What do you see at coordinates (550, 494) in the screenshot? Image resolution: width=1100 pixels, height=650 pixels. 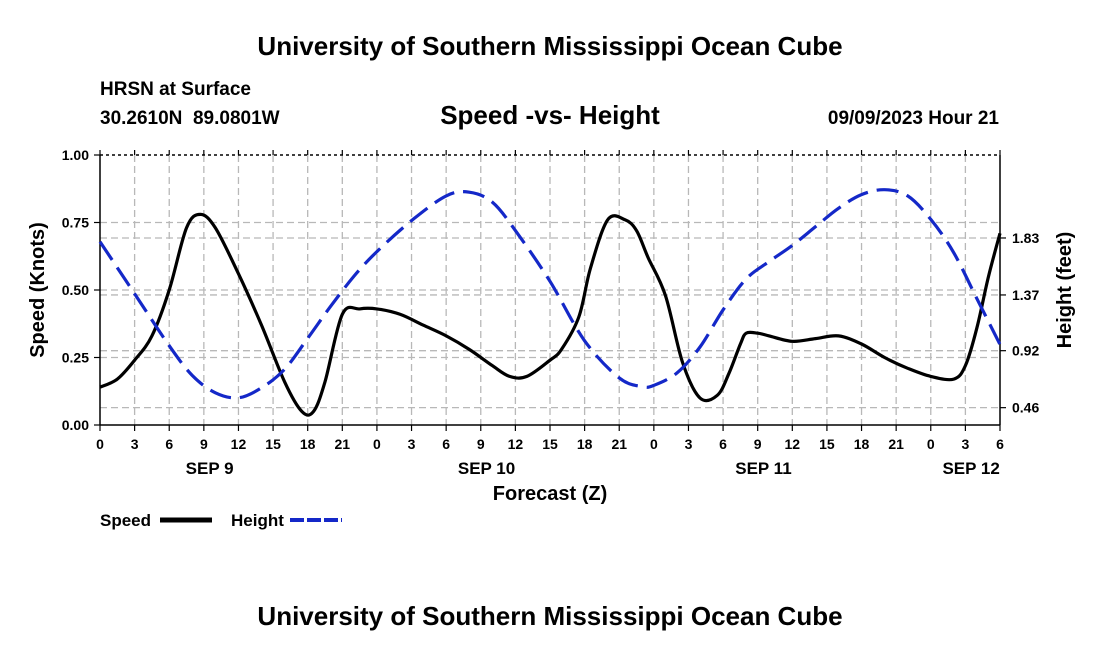 I see `x-axis-title: Forecast (Z)` at bounding box center [550, 494].